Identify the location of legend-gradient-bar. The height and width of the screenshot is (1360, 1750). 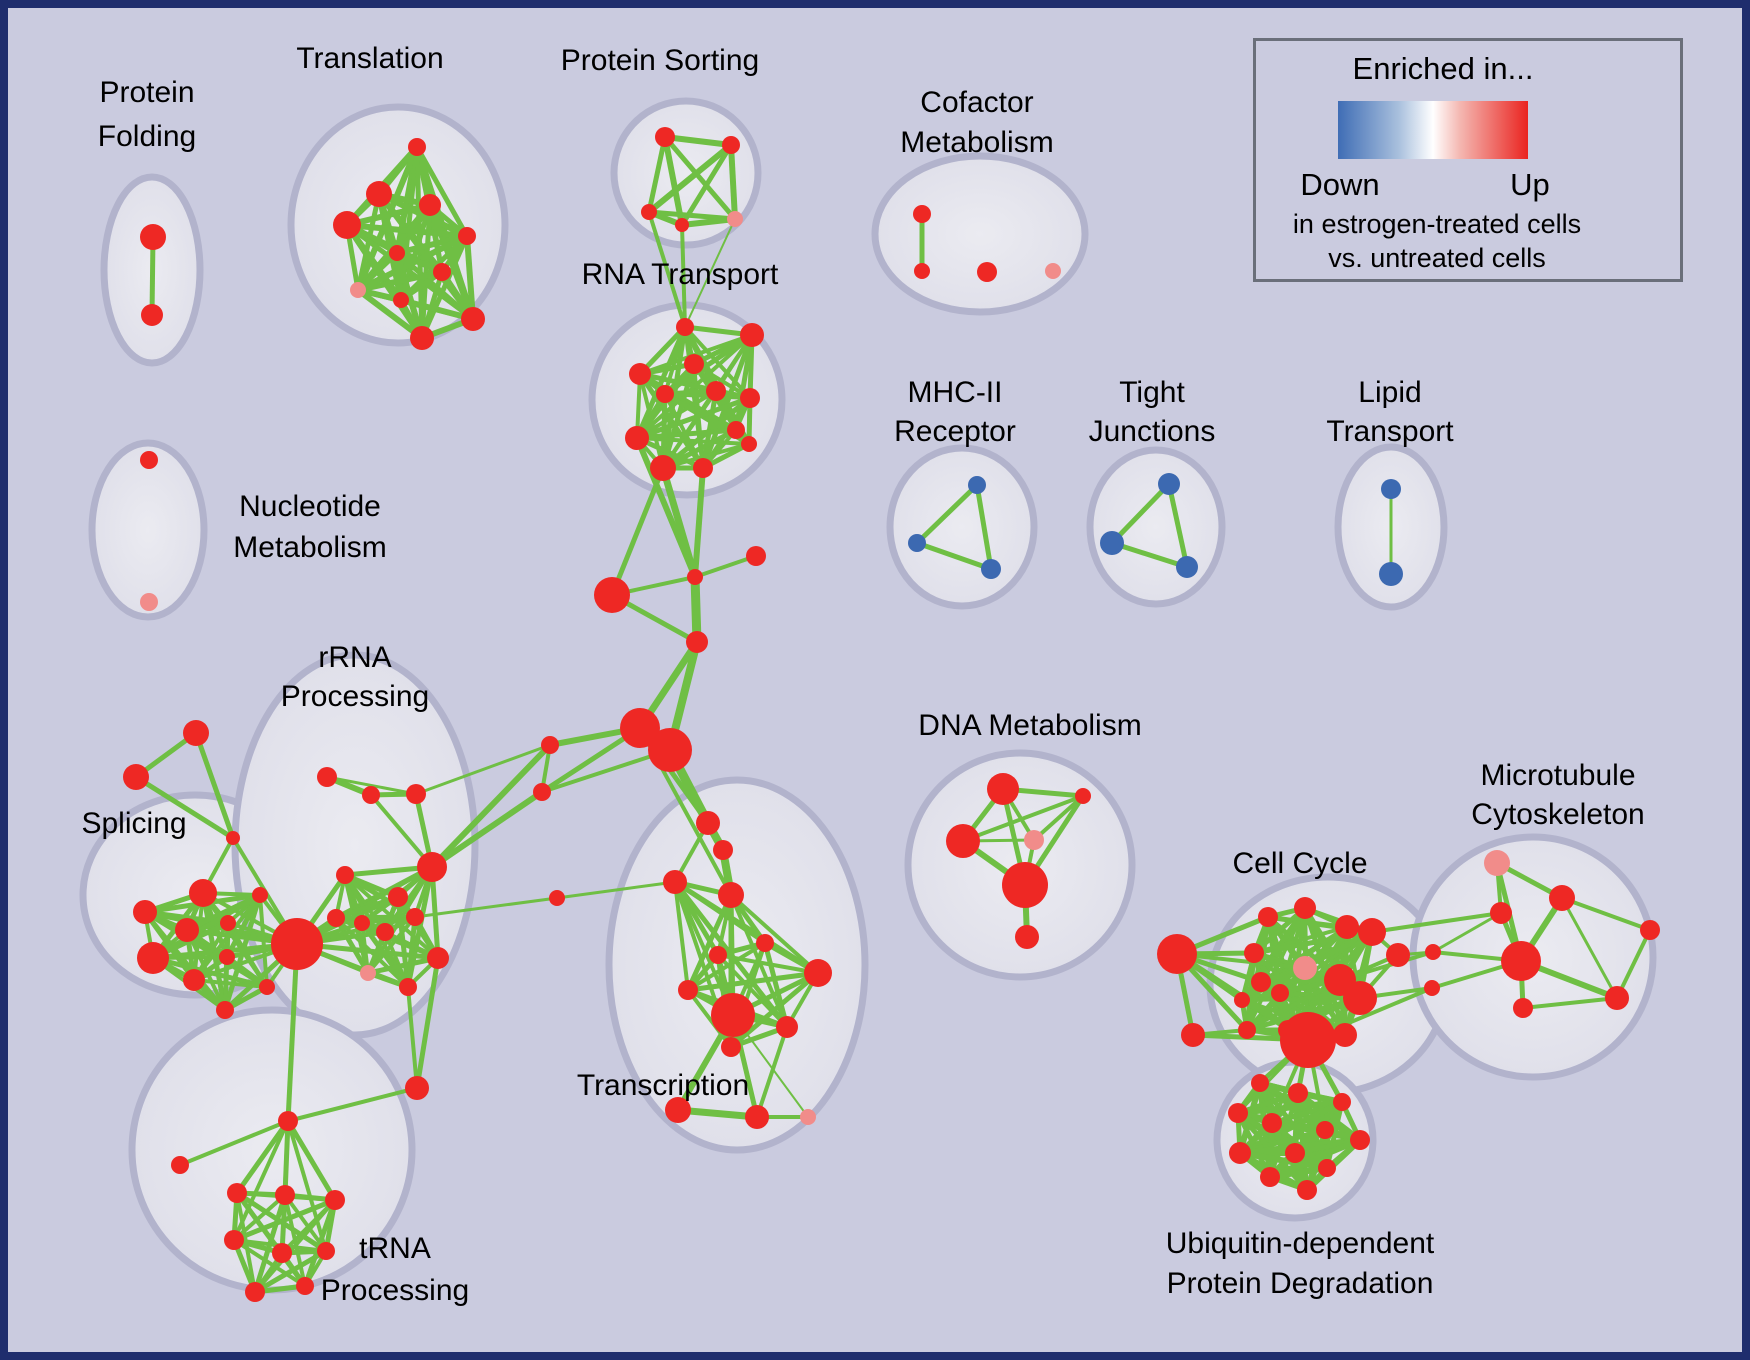
(1433, 130).